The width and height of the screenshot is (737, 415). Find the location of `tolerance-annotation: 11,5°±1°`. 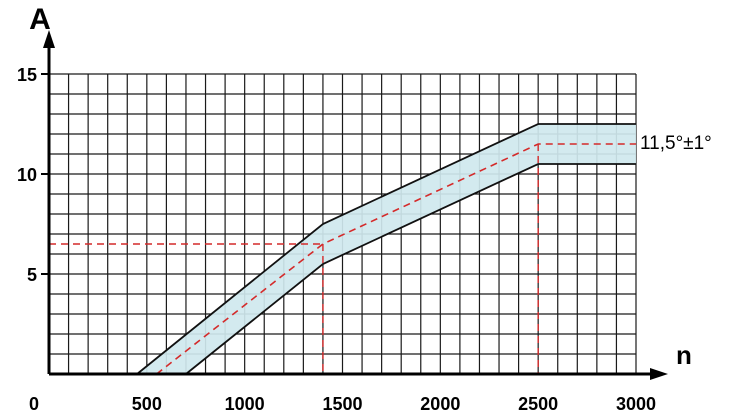

tolerance-annotation: 11,5°±1° is located at coordinates (676, 143).